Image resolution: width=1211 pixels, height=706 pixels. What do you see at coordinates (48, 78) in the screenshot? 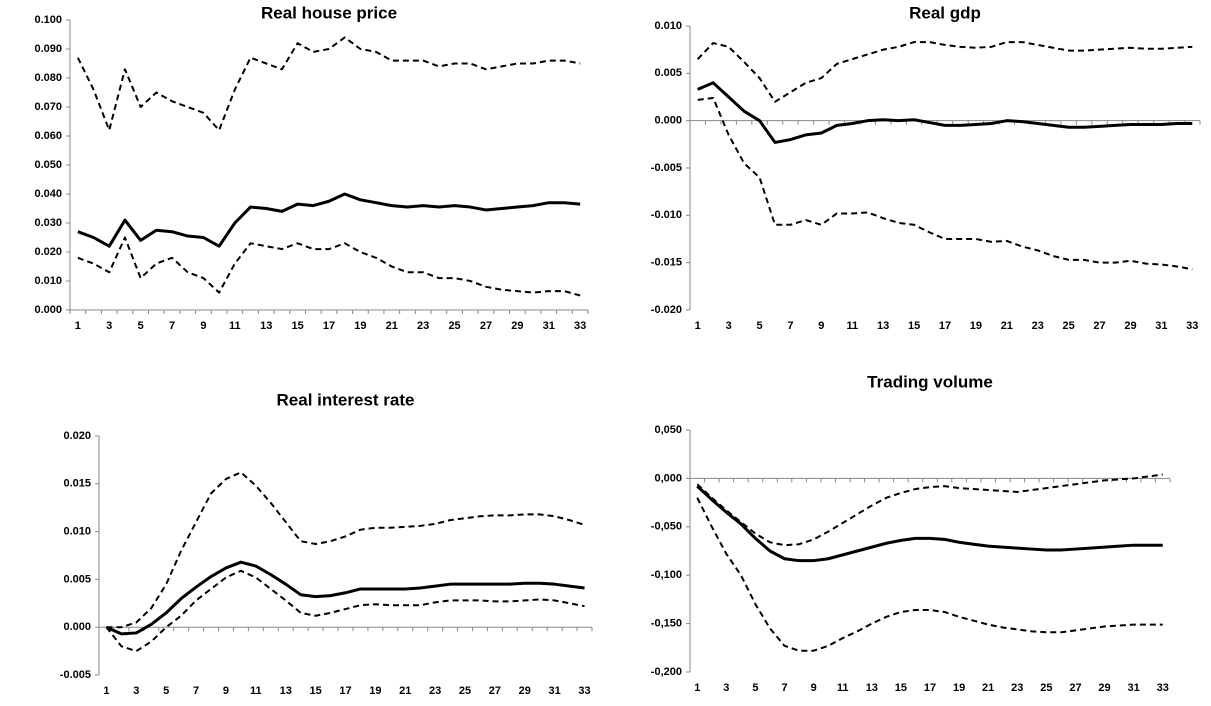
I see `y-tick-label: 0.080` at bounding box center [48, 78].